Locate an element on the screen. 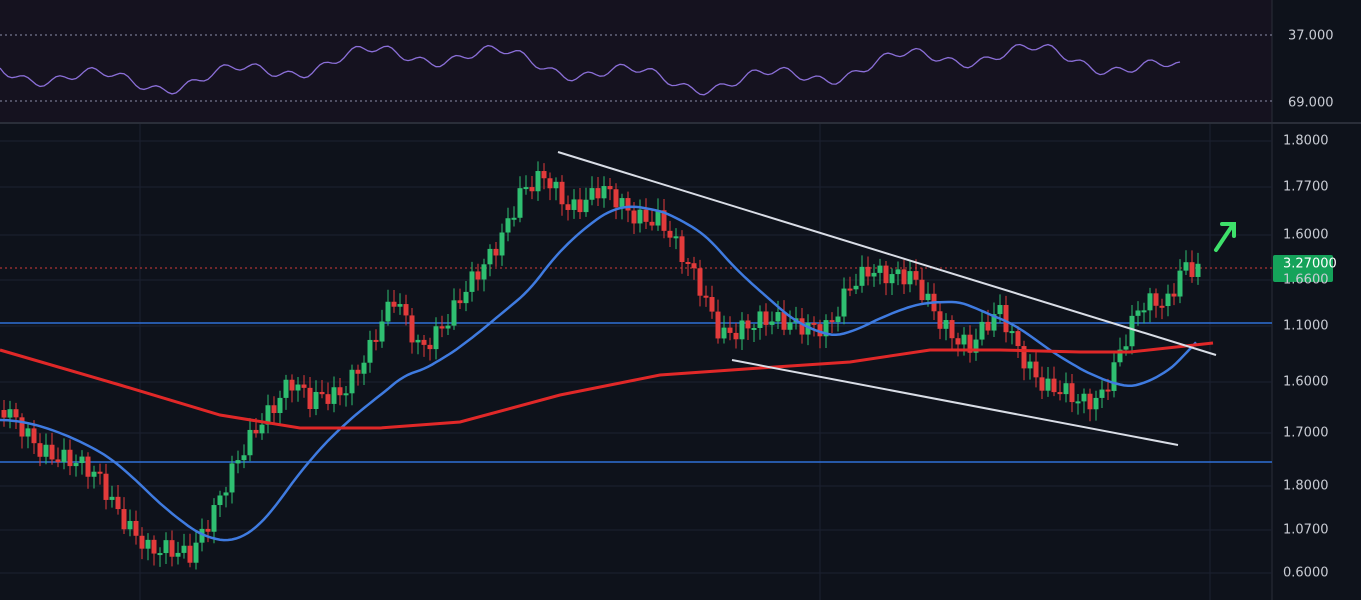 The height and width of the screenshot is (600, 1361). price-tag is located at coordinates (1303, 268).